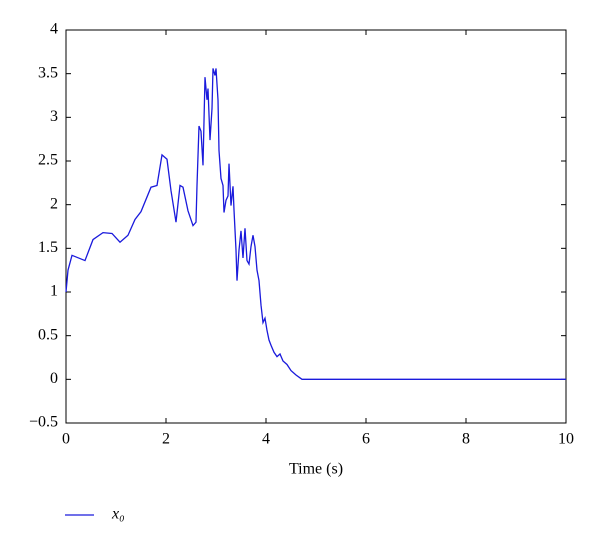  What do you see at coordinates (54, 203) in the screenshot?
I see `y-tick-label: 2` at bounding box center [54, 203].